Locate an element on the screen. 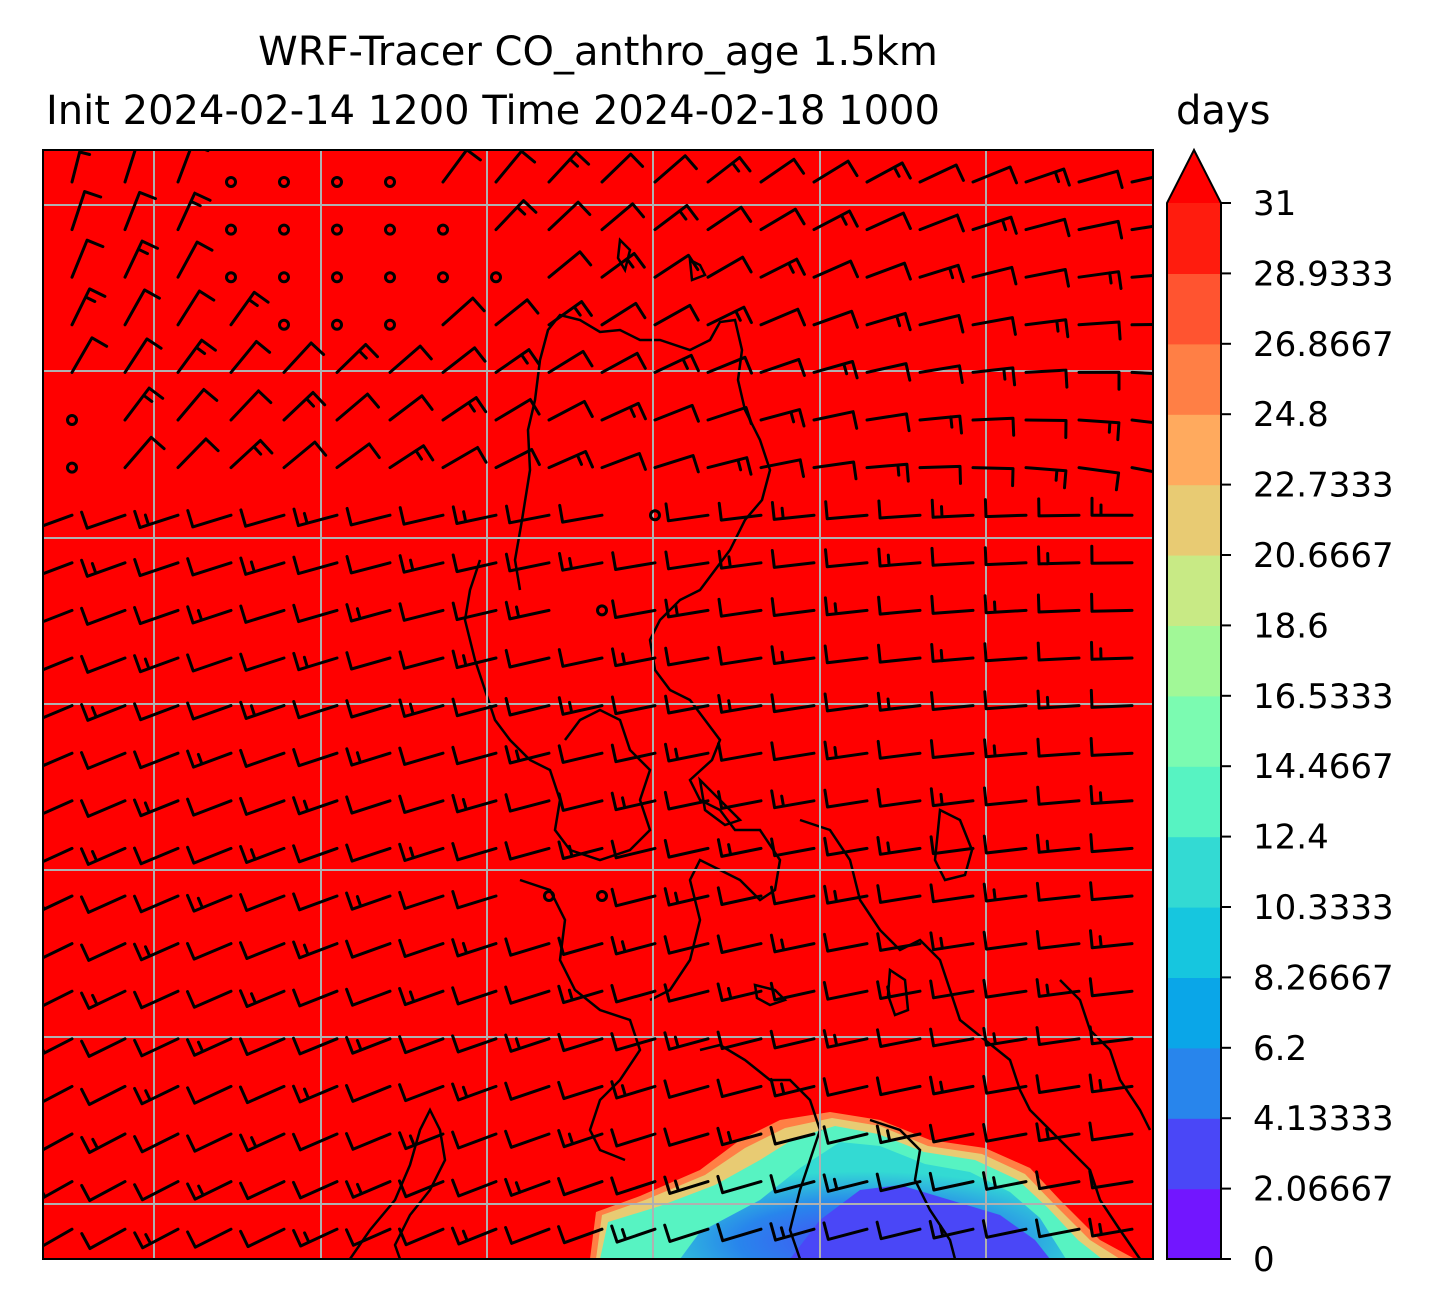 This screenshot has width=1453, height=1313. colorbar-tick-label-7: 14.4667 is located at coordinates (1323, 767).